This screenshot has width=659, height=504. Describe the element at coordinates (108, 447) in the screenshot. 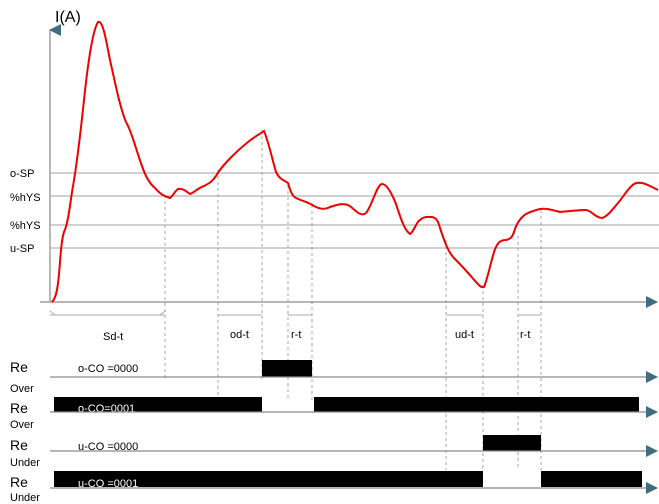

I see `relay3-setting-label: u-CO =0000` at that location.